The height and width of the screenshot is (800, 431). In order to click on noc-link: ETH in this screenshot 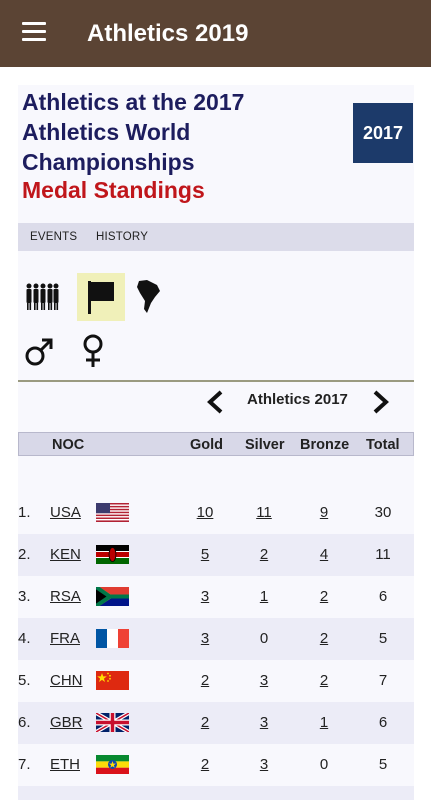, I will do `click(65, 764)`.